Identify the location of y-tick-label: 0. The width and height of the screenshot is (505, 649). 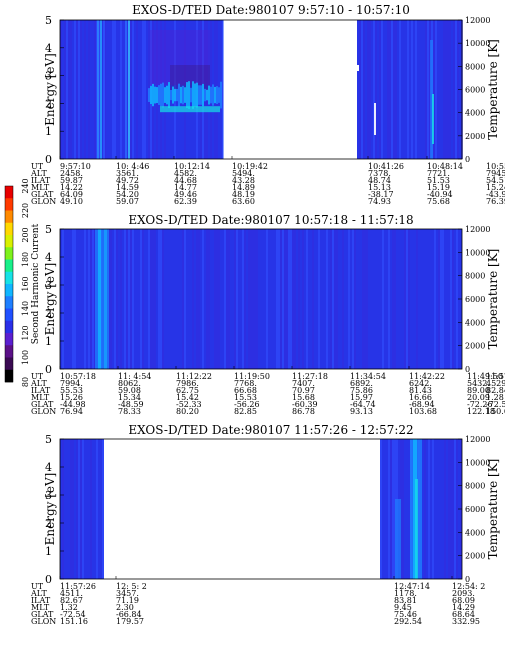
(48, 579).